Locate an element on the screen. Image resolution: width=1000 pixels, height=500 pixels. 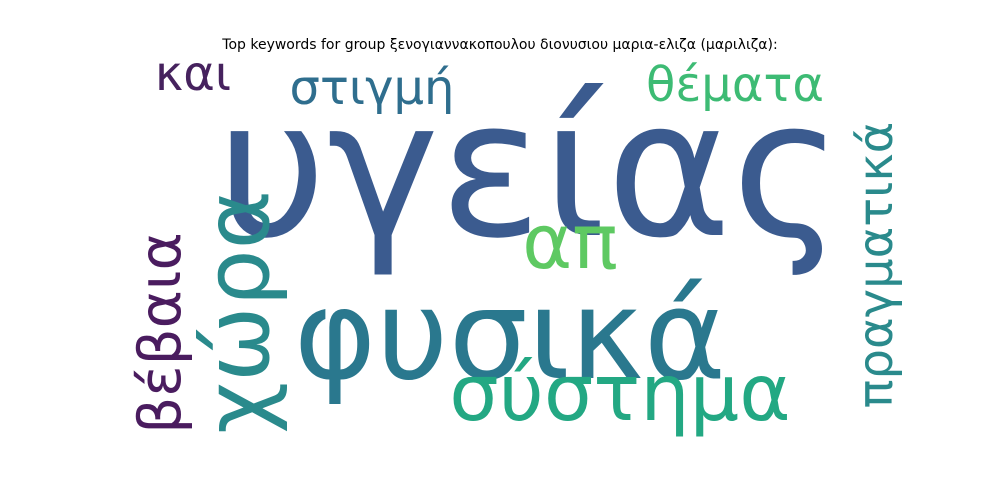
word-8: θέματα is located at coordinates (735, 85).